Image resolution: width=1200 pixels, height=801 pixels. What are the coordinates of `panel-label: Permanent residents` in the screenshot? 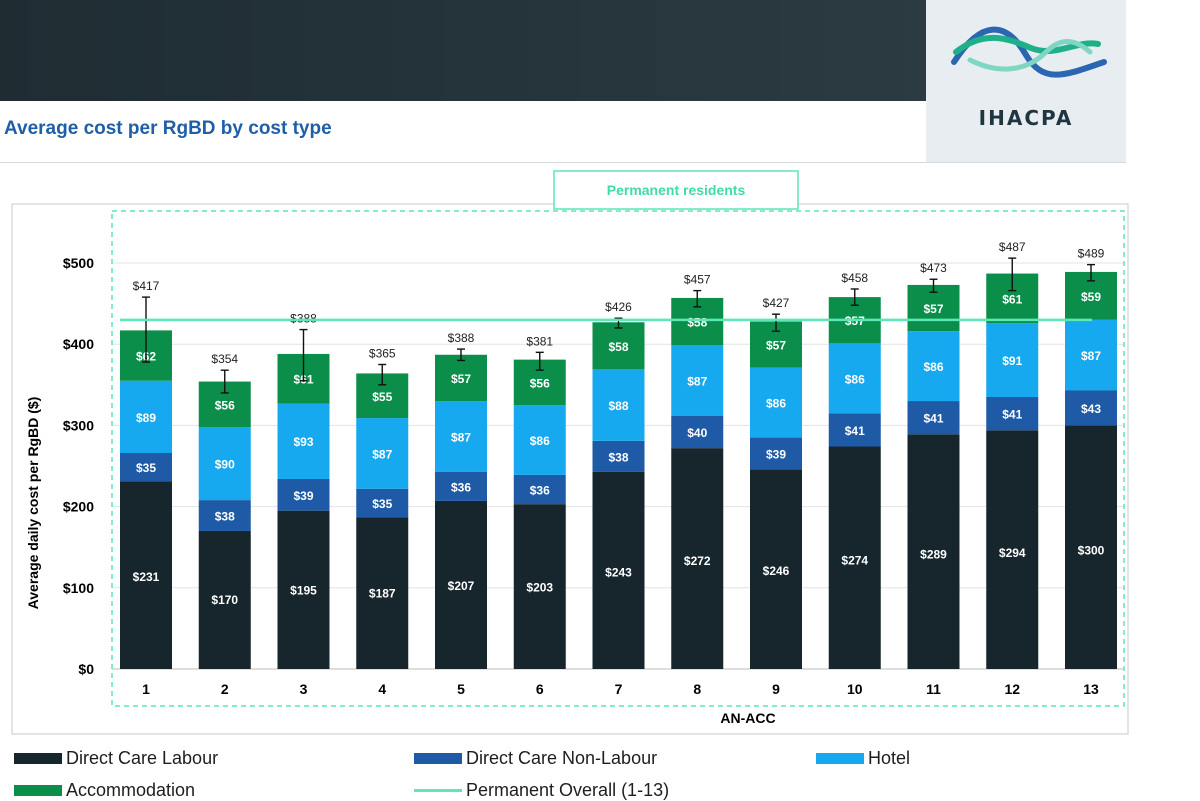 It's located at (676, 190).